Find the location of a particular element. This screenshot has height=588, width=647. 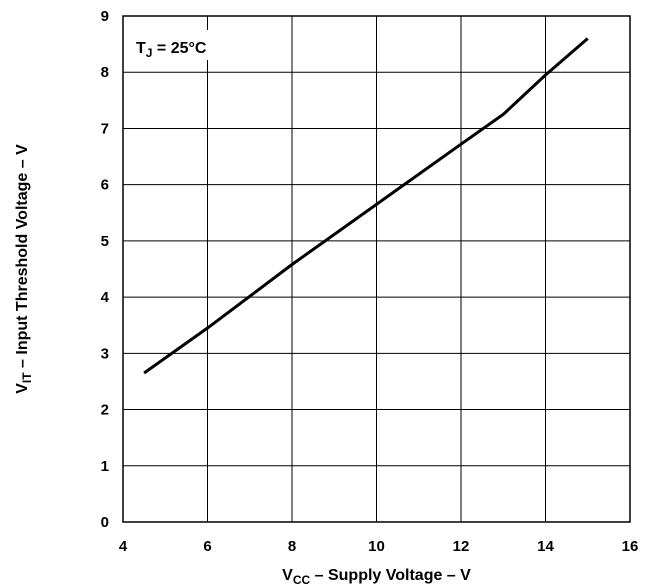

y-tick-label: 5 is located at coordinates (105, 241).